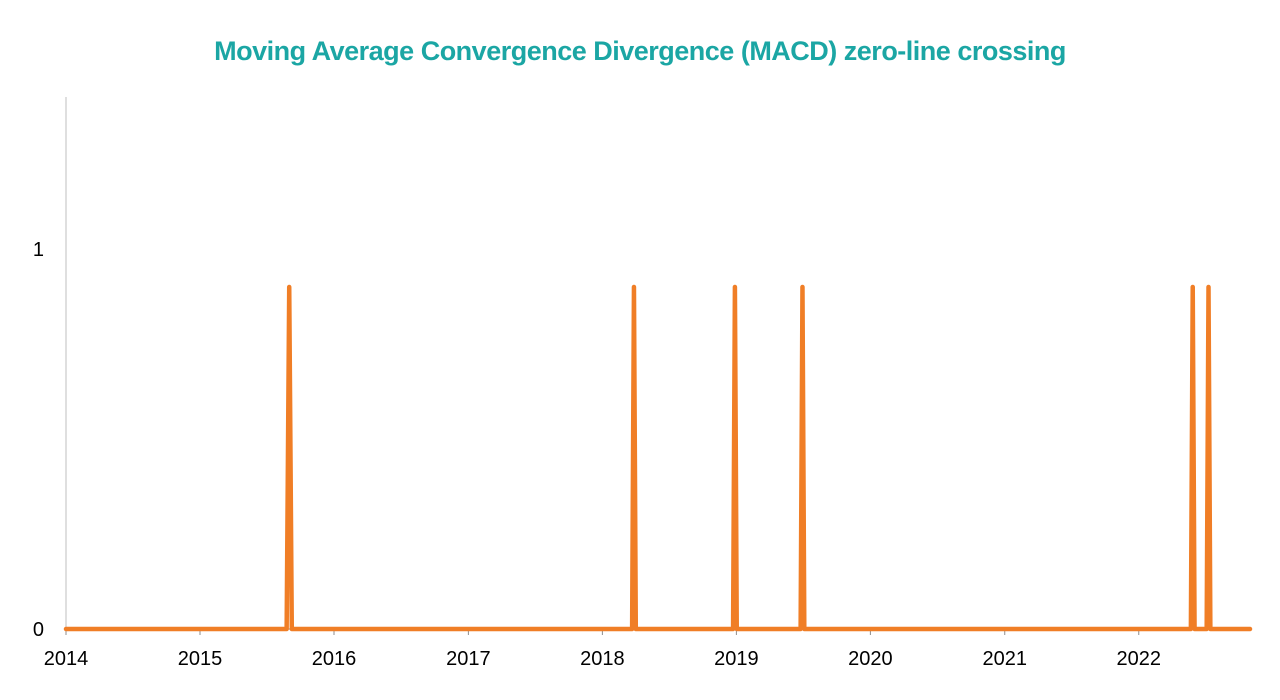 This screenshot has height=700, width=1280. What do you see at coordinates (38, 630) in the screenshot?
I see `y-tick-label: 0` at bounding box center [38, 630].